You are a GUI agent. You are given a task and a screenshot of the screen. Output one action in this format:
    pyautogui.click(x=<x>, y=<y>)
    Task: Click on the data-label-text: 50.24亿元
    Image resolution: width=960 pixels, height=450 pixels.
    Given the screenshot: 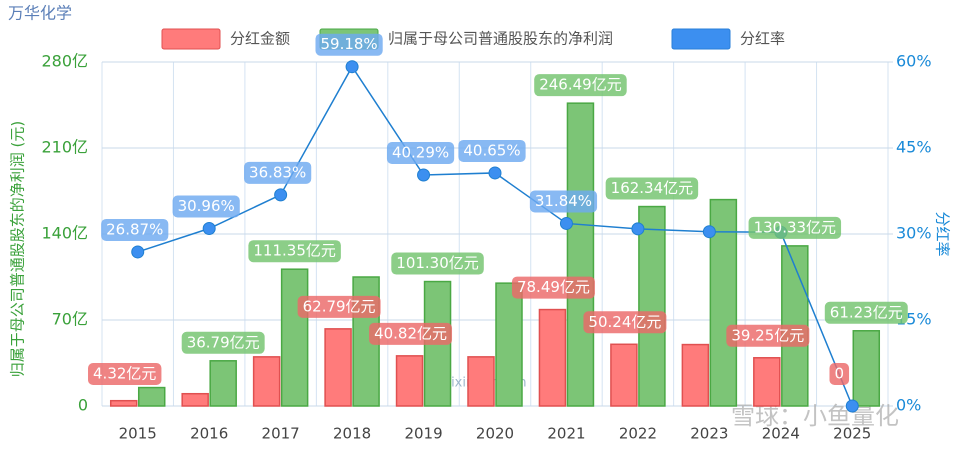 What is the action you would take?
    pyautogui.click(x=624, y=322)
    